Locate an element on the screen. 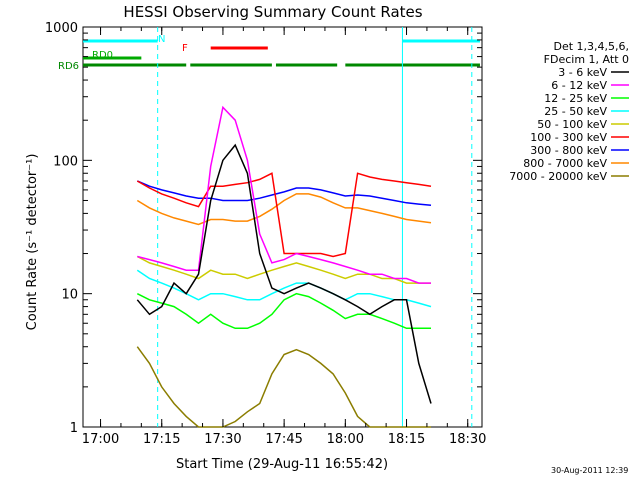 This screenshot has width=640, height=480. series-line-50-100-kev is located at coordinates (283, 269).